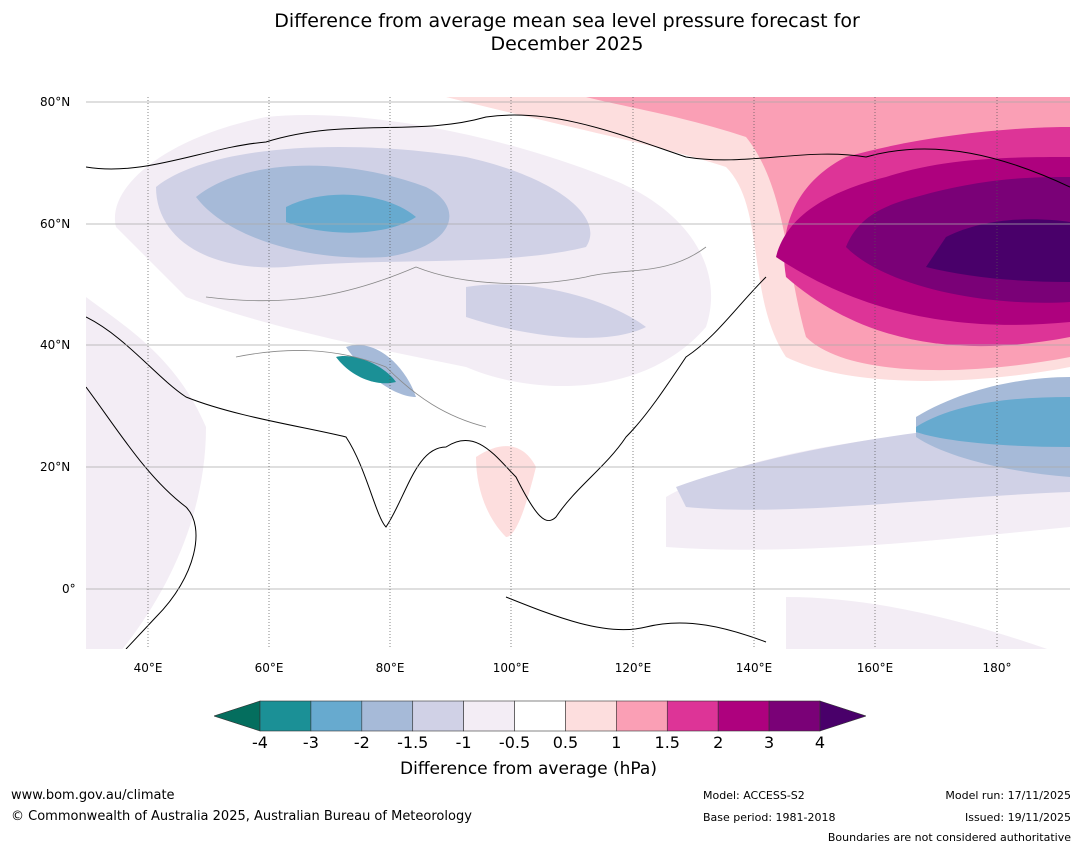 The image size is (1081, 850). What do you see at coordinates (718, 742) in the screenshot?
I see `colorbar-tick: 2` at bounding box center [718, 742].